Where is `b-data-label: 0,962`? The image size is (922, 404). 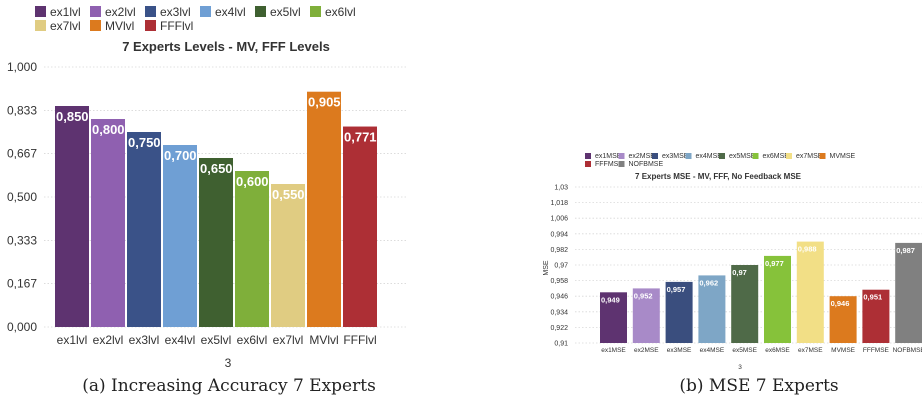
b-data-label: 0,962 is located at coordinates (708, 282).